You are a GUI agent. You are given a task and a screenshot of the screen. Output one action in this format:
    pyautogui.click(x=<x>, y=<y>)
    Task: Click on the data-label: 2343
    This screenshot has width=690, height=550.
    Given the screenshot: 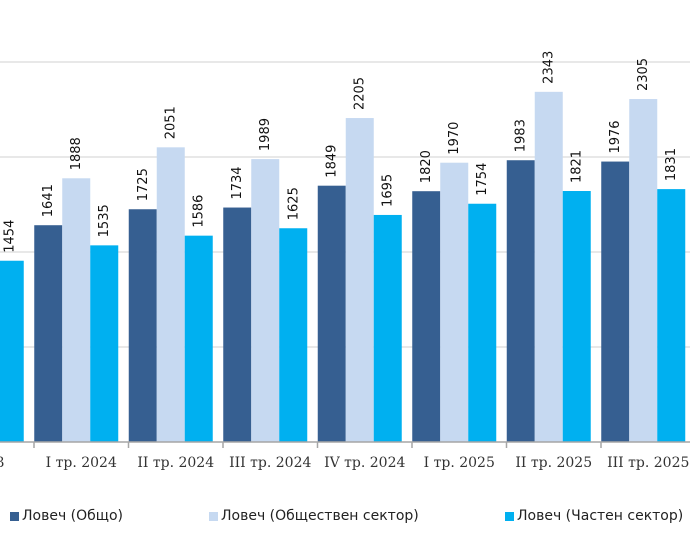 What is the action you would take?
    pyautogui.click(x=549, y=67)
    